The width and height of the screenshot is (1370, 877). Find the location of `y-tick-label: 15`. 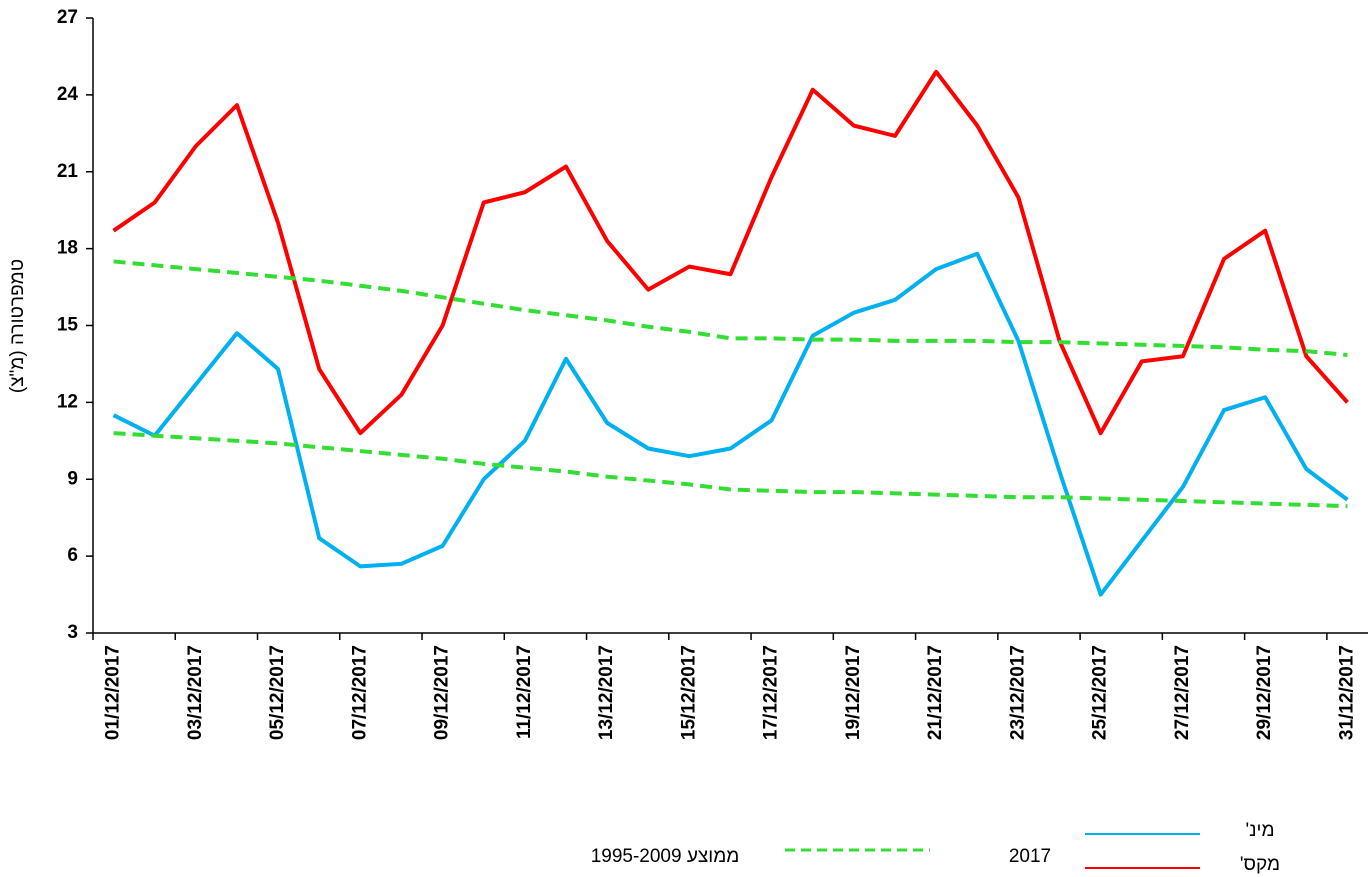

y-tick-label: 15 is located at coordinates (68, 325).